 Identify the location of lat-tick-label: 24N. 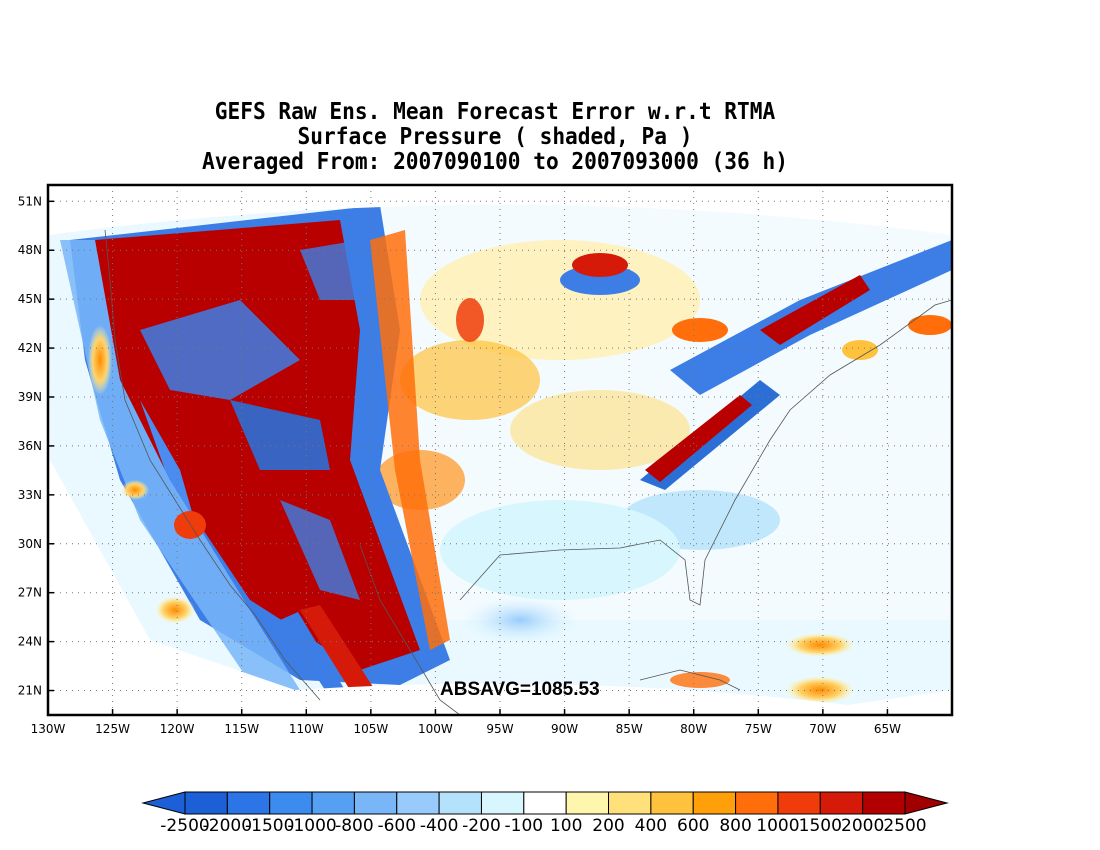
(30, 642).